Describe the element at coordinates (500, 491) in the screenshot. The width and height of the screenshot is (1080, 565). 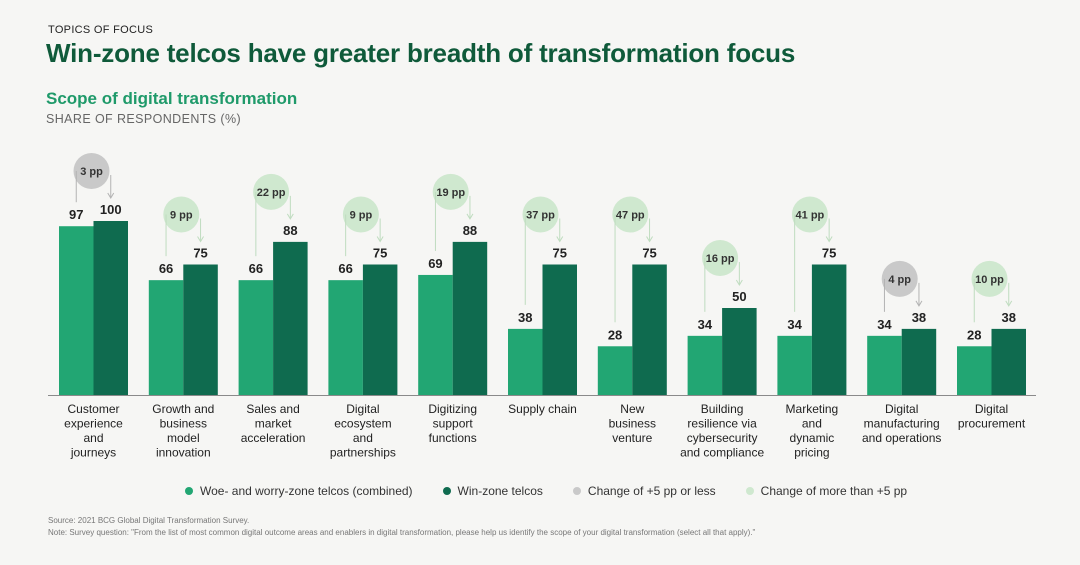
I see `legend-label-win: Win-zone telcos` at that location.